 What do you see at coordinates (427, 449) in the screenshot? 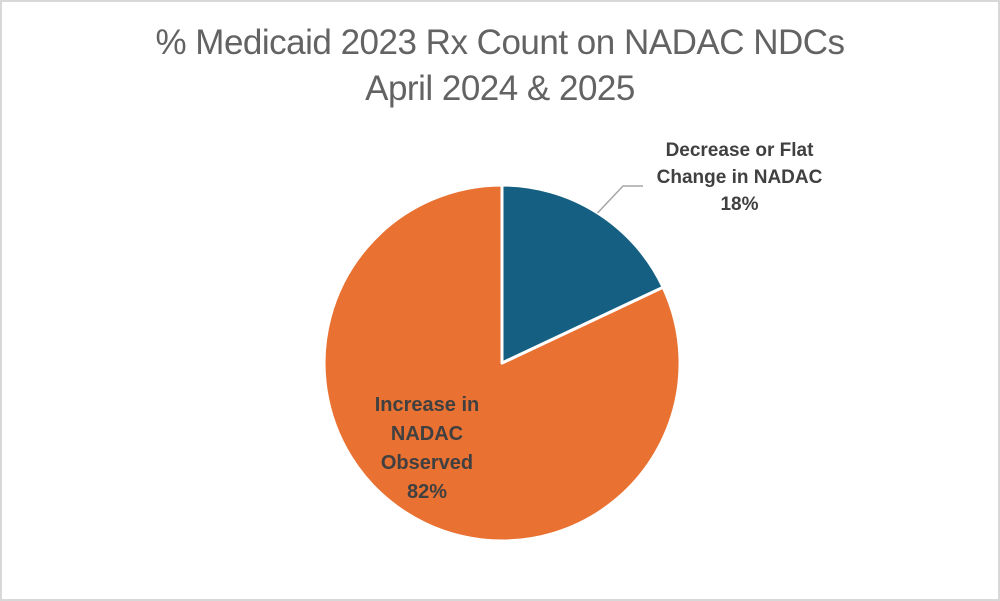
I see `data-label-increase-observed: Increase in NADAC Observed 82%` at bounding box center [427, 449].